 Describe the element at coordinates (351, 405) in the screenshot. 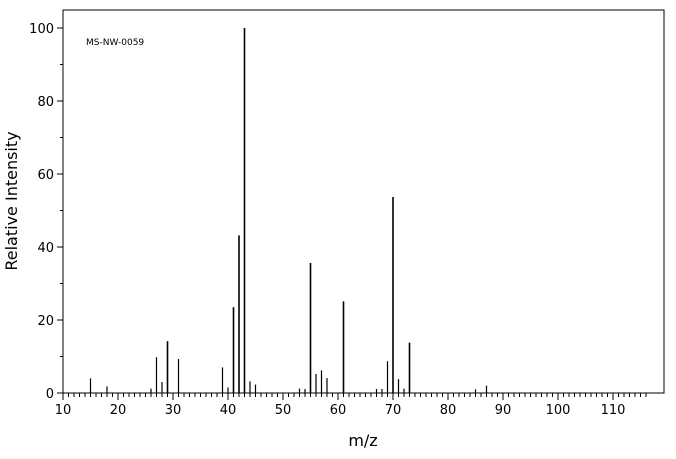

I see `x-axis-ticks: 10 20 30 40 50 60 70 80 90 100 110` at that location.